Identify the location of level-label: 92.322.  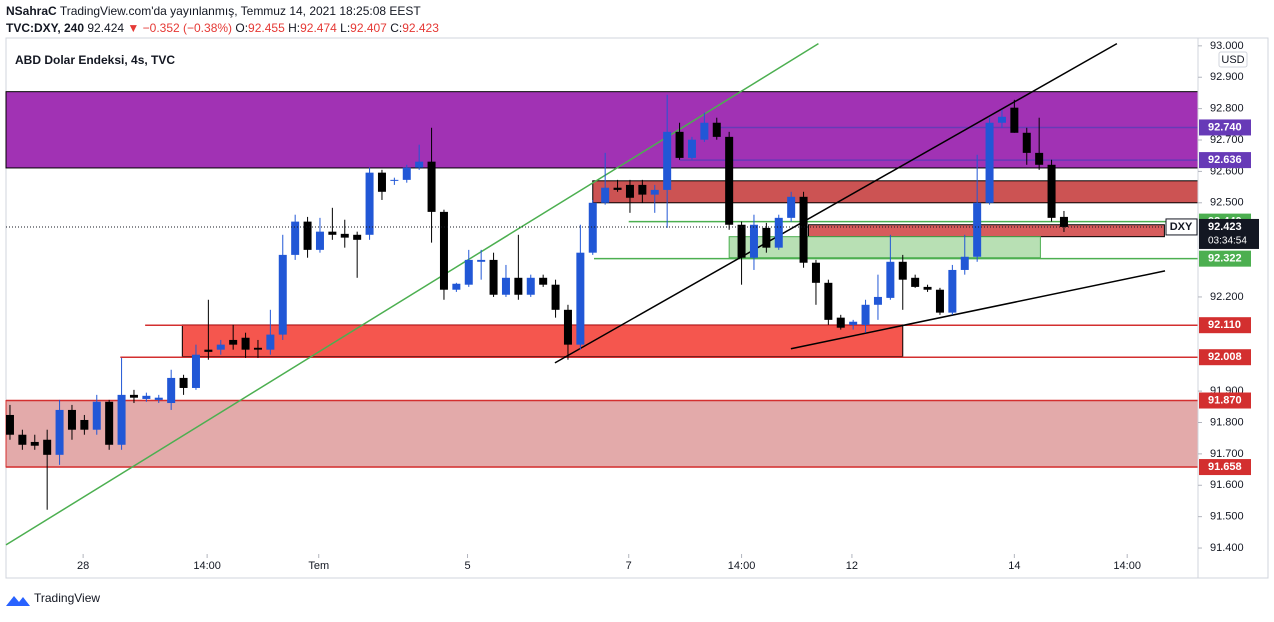
(1225, 259).